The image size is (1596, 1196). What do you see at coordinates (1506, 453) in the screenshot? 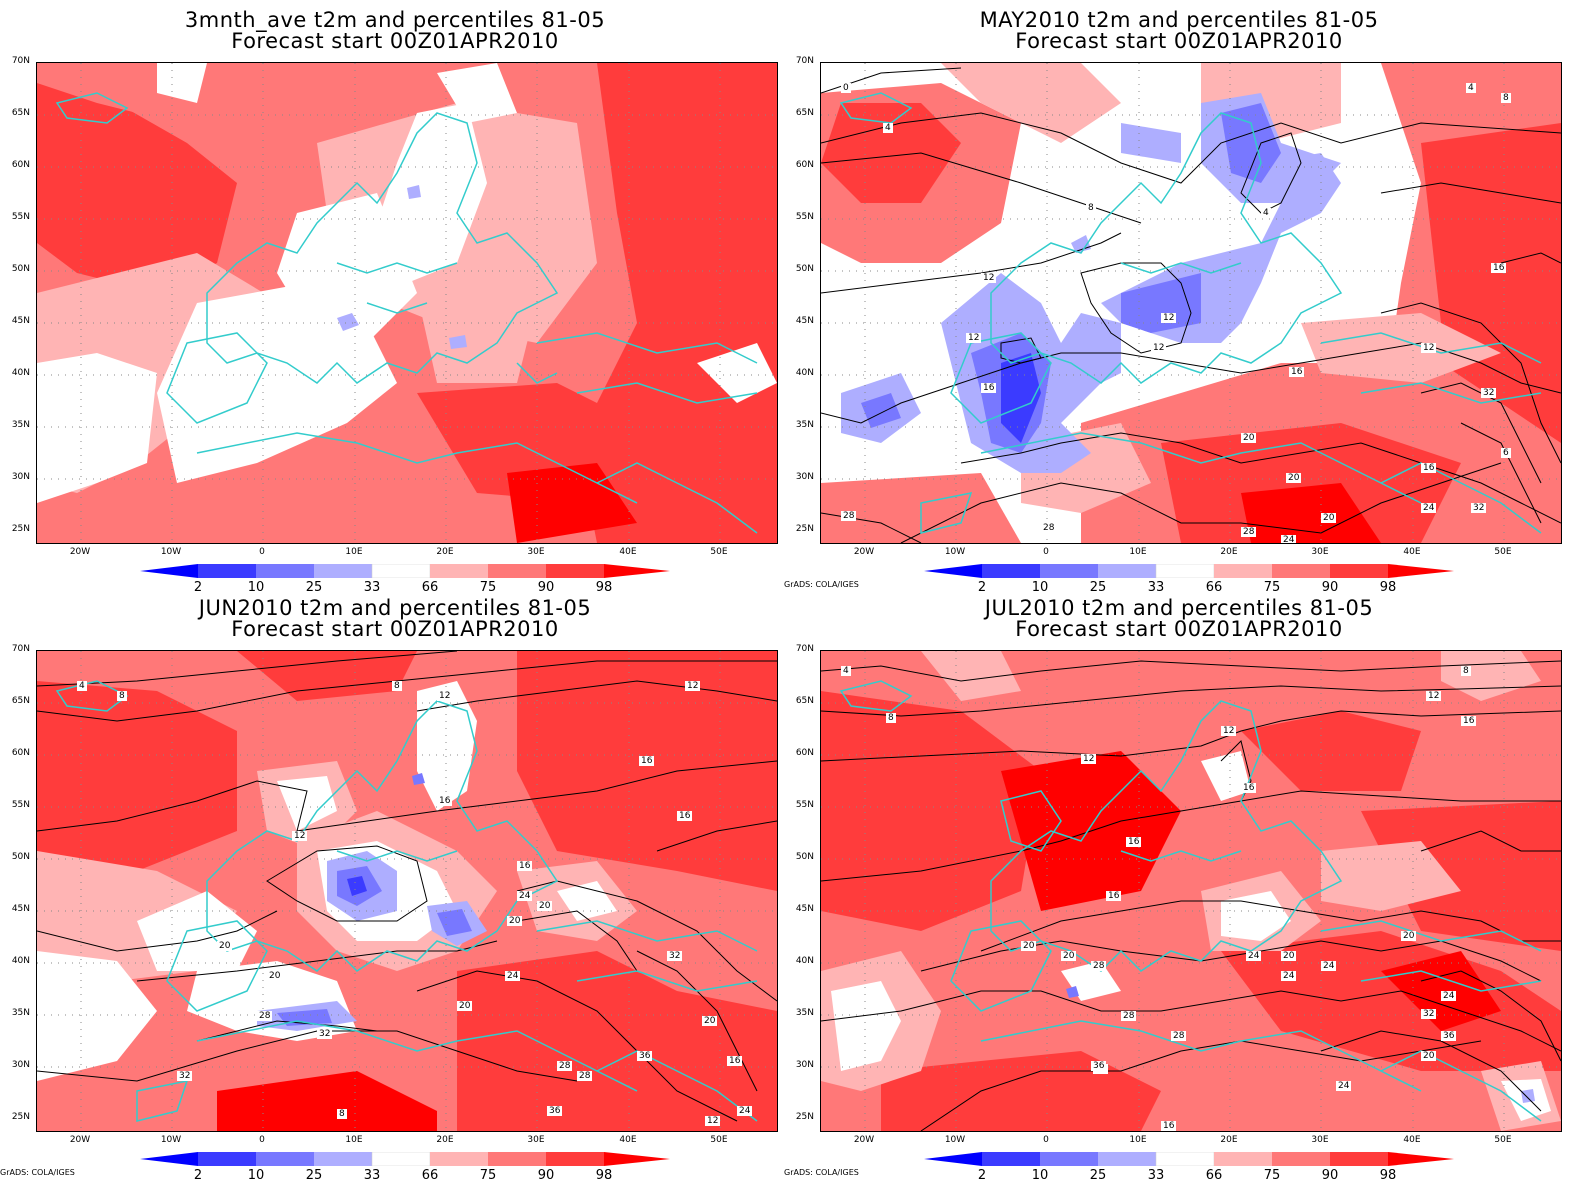
I see `contour-label: 6` at bounding box center [1506, 453].